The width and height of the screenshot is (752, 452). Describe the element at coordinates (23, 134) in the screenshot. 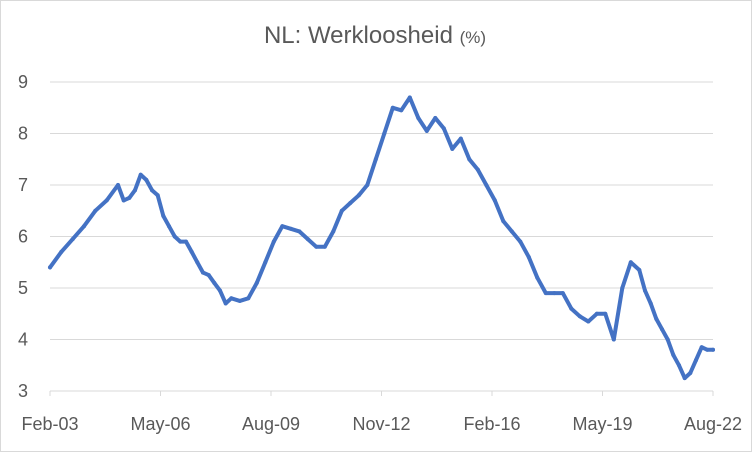

I see `y-tick-label: 8` at that location.